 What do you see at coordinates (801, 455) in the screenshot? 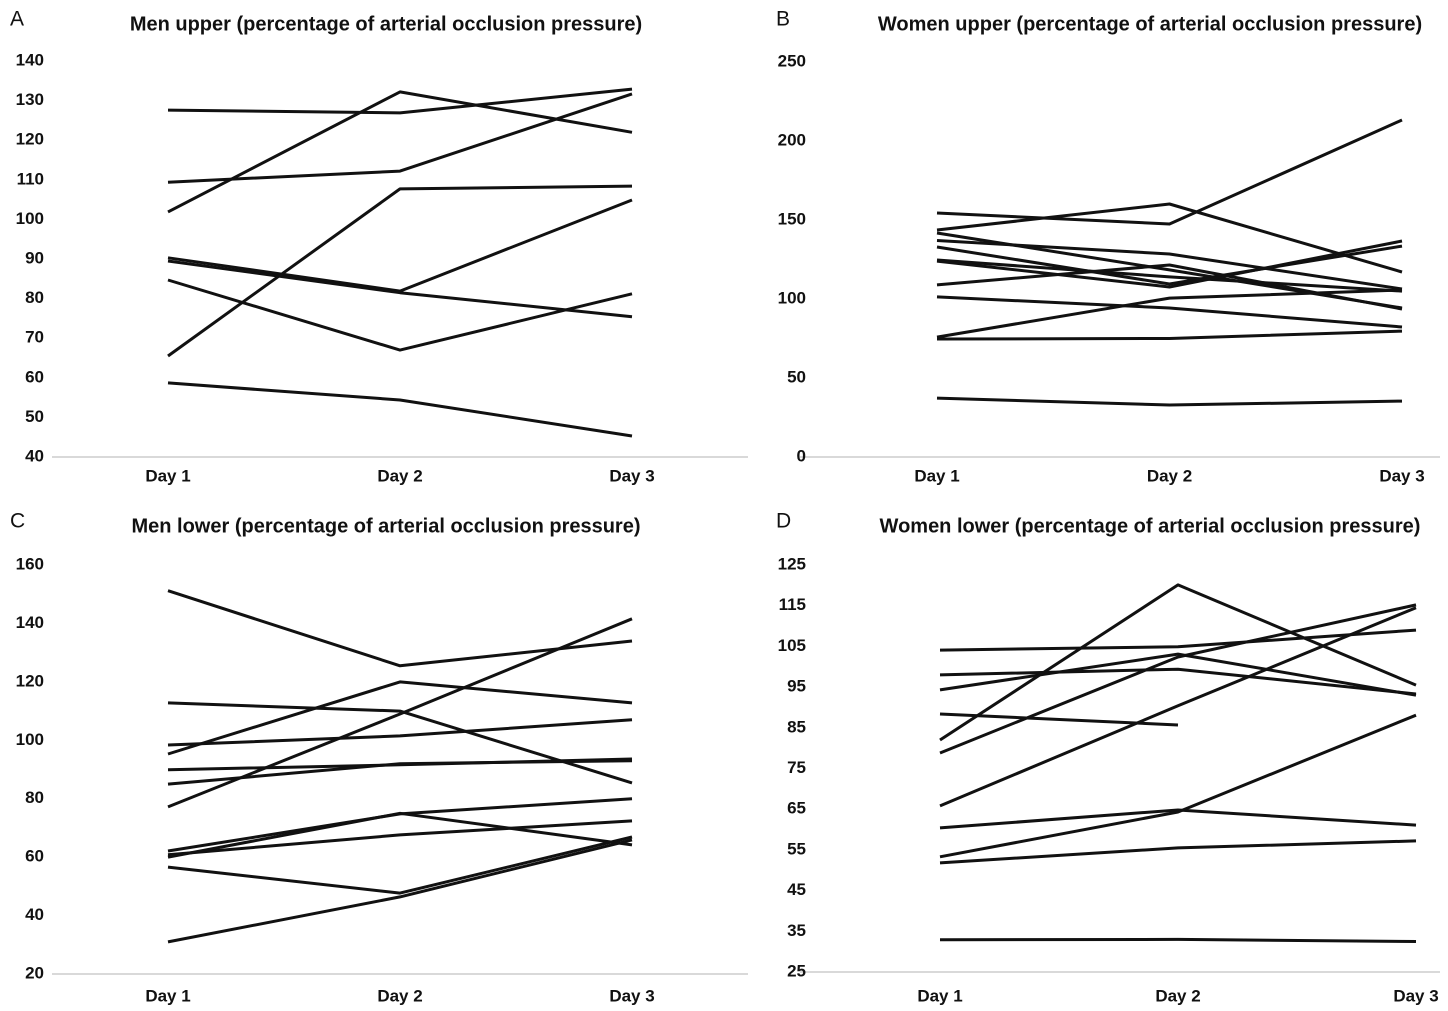
I see `y-tick-label: 0` at bounding box center [801, 455].